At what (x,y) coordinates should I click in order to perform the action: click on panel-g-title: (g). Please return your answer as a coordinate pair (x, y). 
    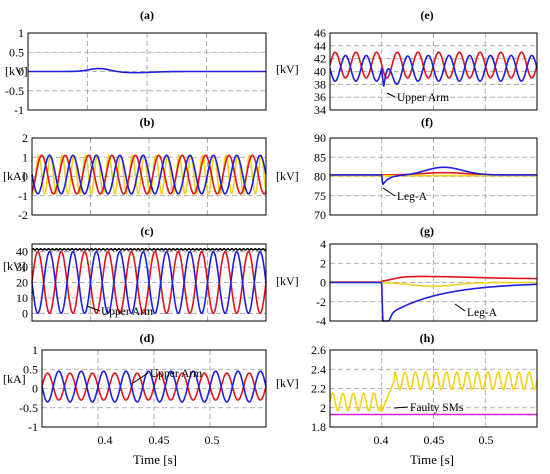
    Looking at the image, I should click on (427, 231).